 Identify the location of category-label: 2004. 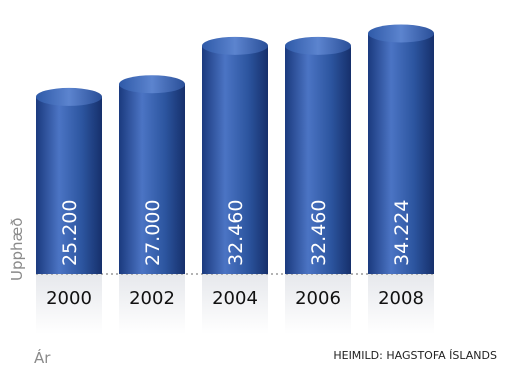
(235, 298).